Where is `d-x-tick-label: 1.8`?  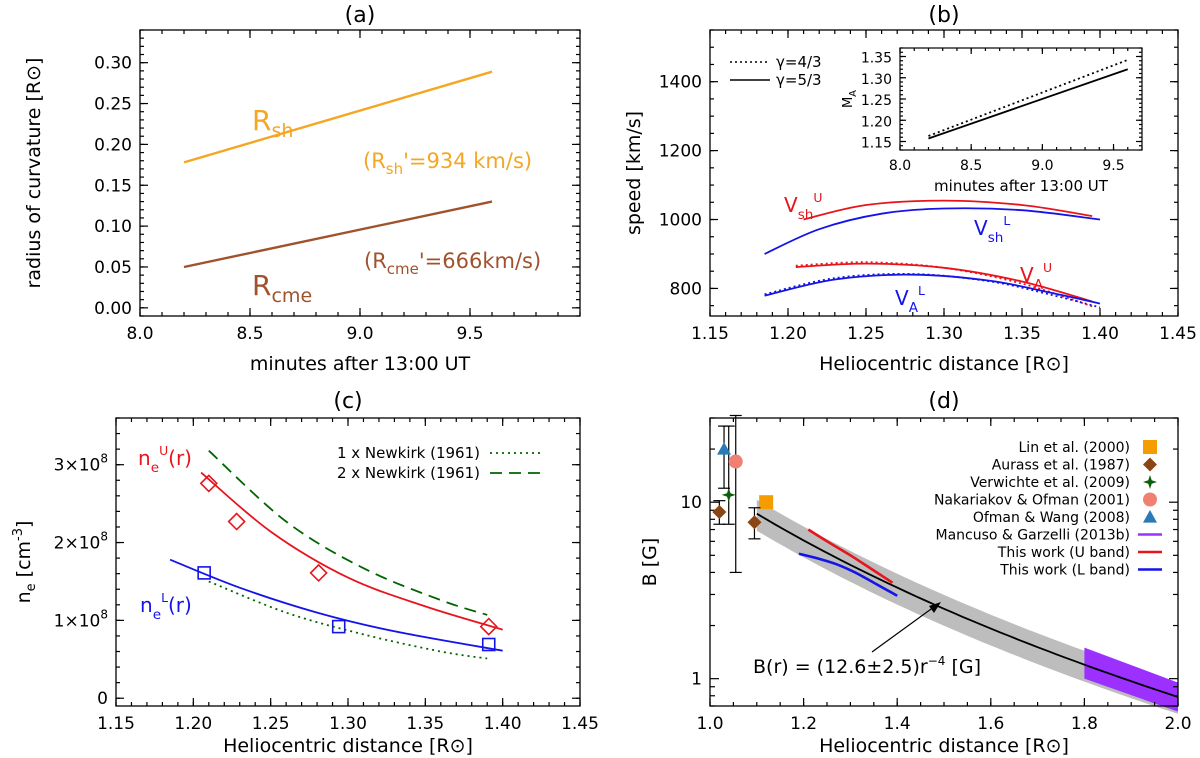 d-x-tick-label: 1.8 is located at coordinates (1084, 724).